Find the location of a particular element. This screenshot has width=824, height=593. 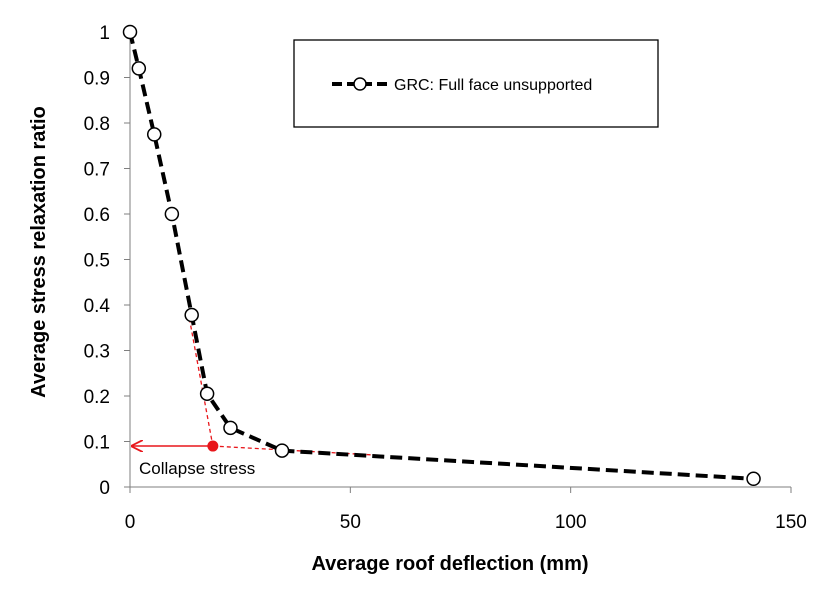

x-tick-label: 50 is located at coordinates (350, 522).